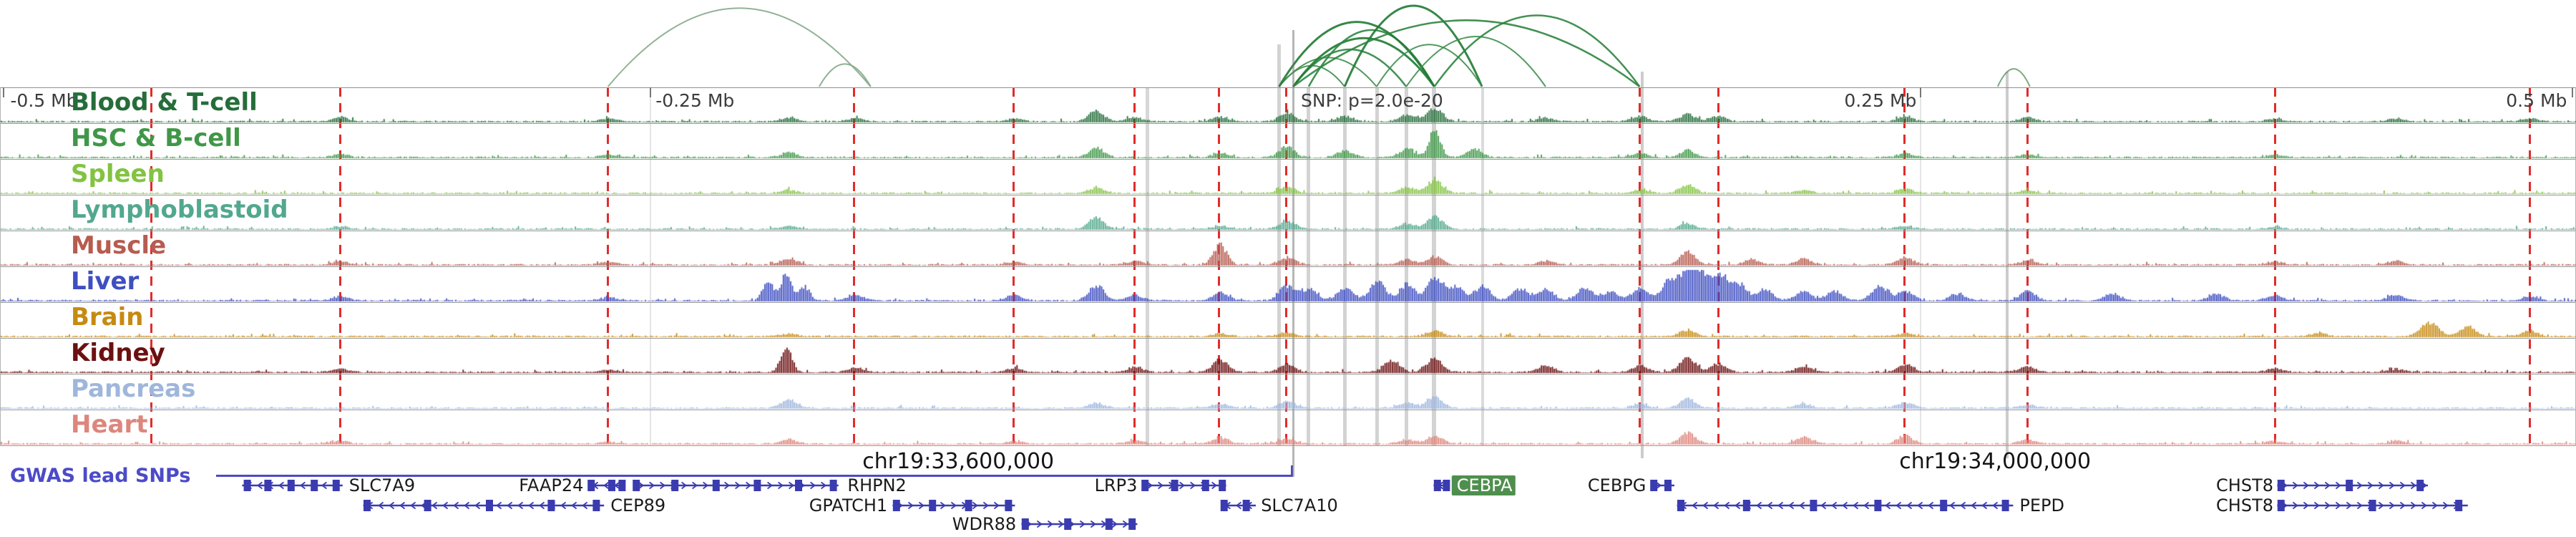 Image resolution: width=2576 pixels, height=537 pixels. I want to click on track-signal-heart, so click(1288, 428).